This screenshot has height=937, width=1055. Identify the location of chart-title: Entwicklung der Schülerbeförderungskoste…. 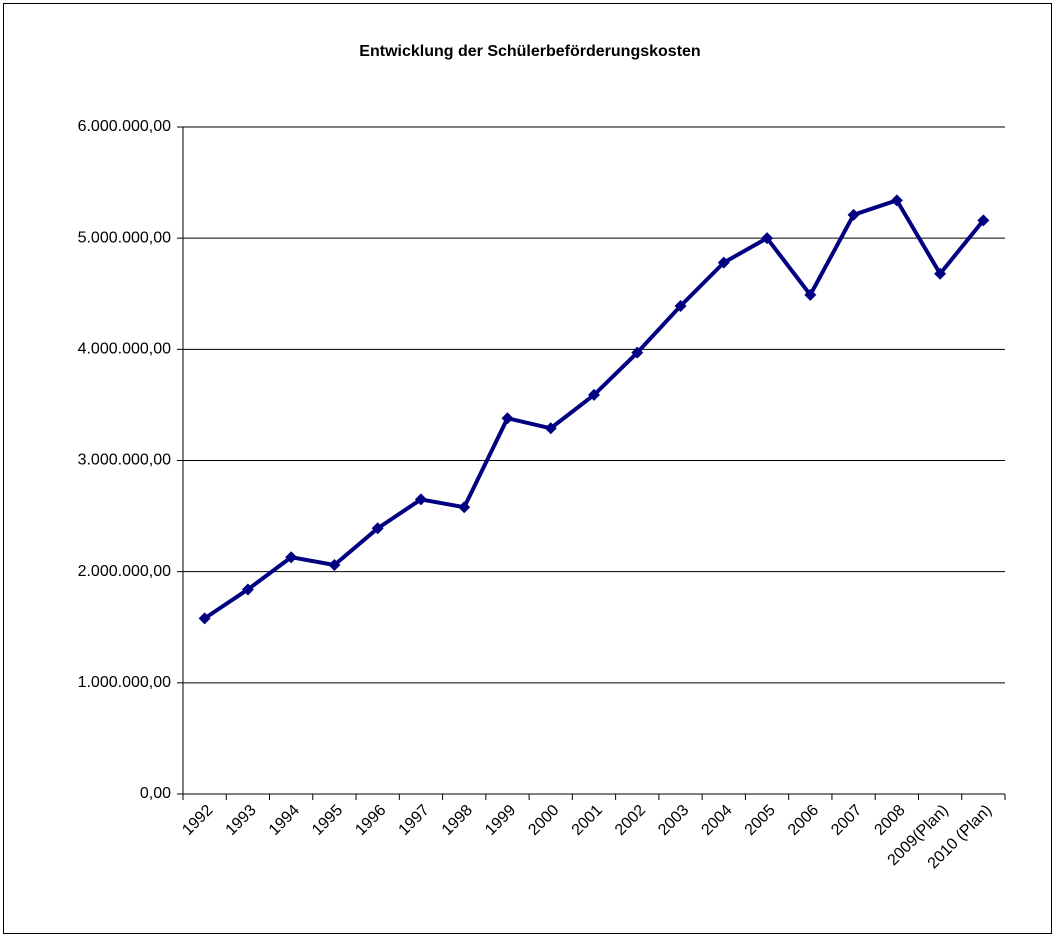
(529, 51).